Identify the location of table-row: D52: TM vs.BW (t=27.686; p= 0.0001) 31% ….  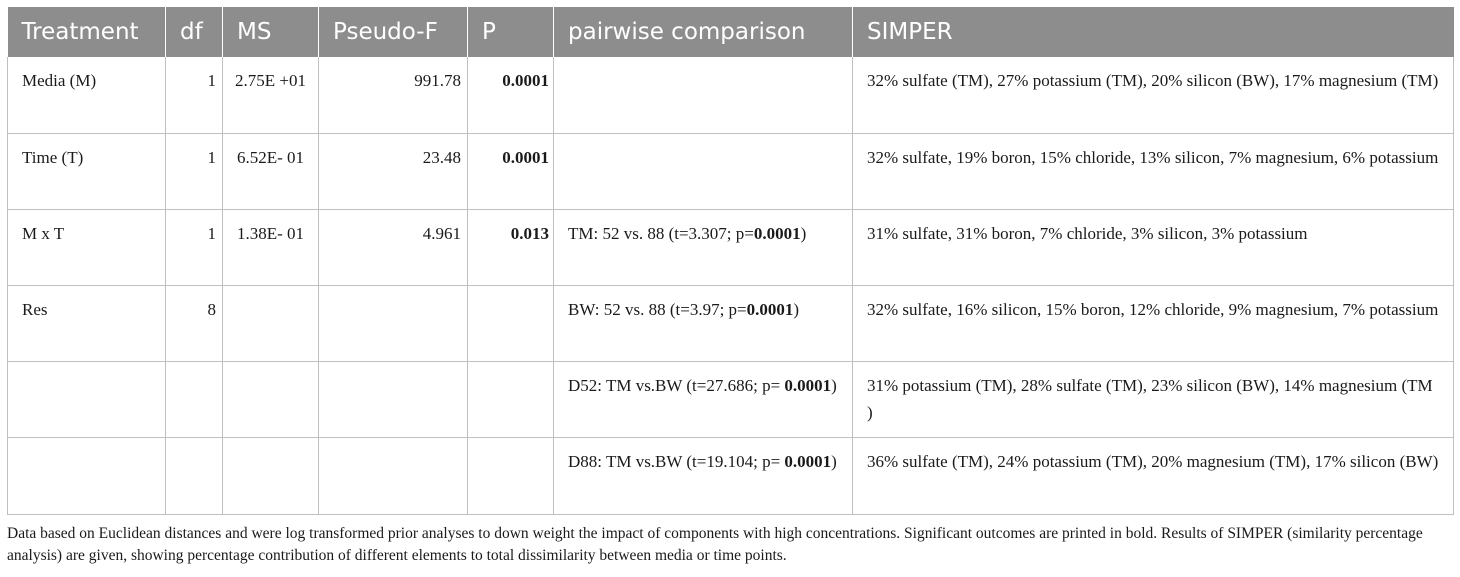
(730, 399).